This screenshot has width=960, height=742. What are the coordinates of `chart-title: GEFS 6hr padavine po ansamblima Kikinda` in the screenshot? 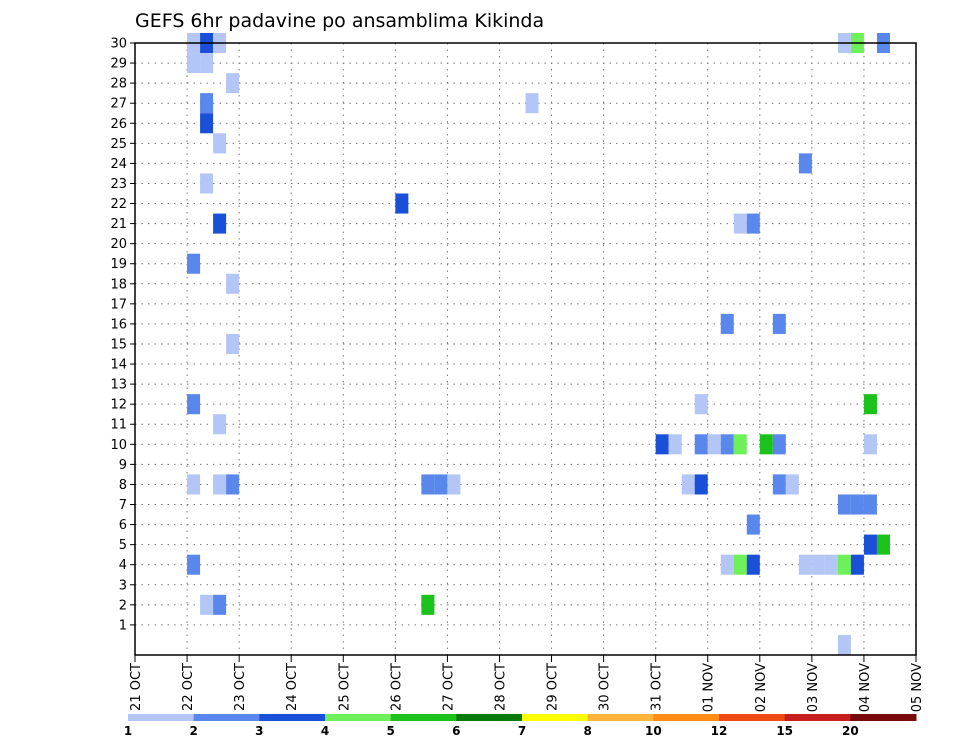 It's located at (339, 21).